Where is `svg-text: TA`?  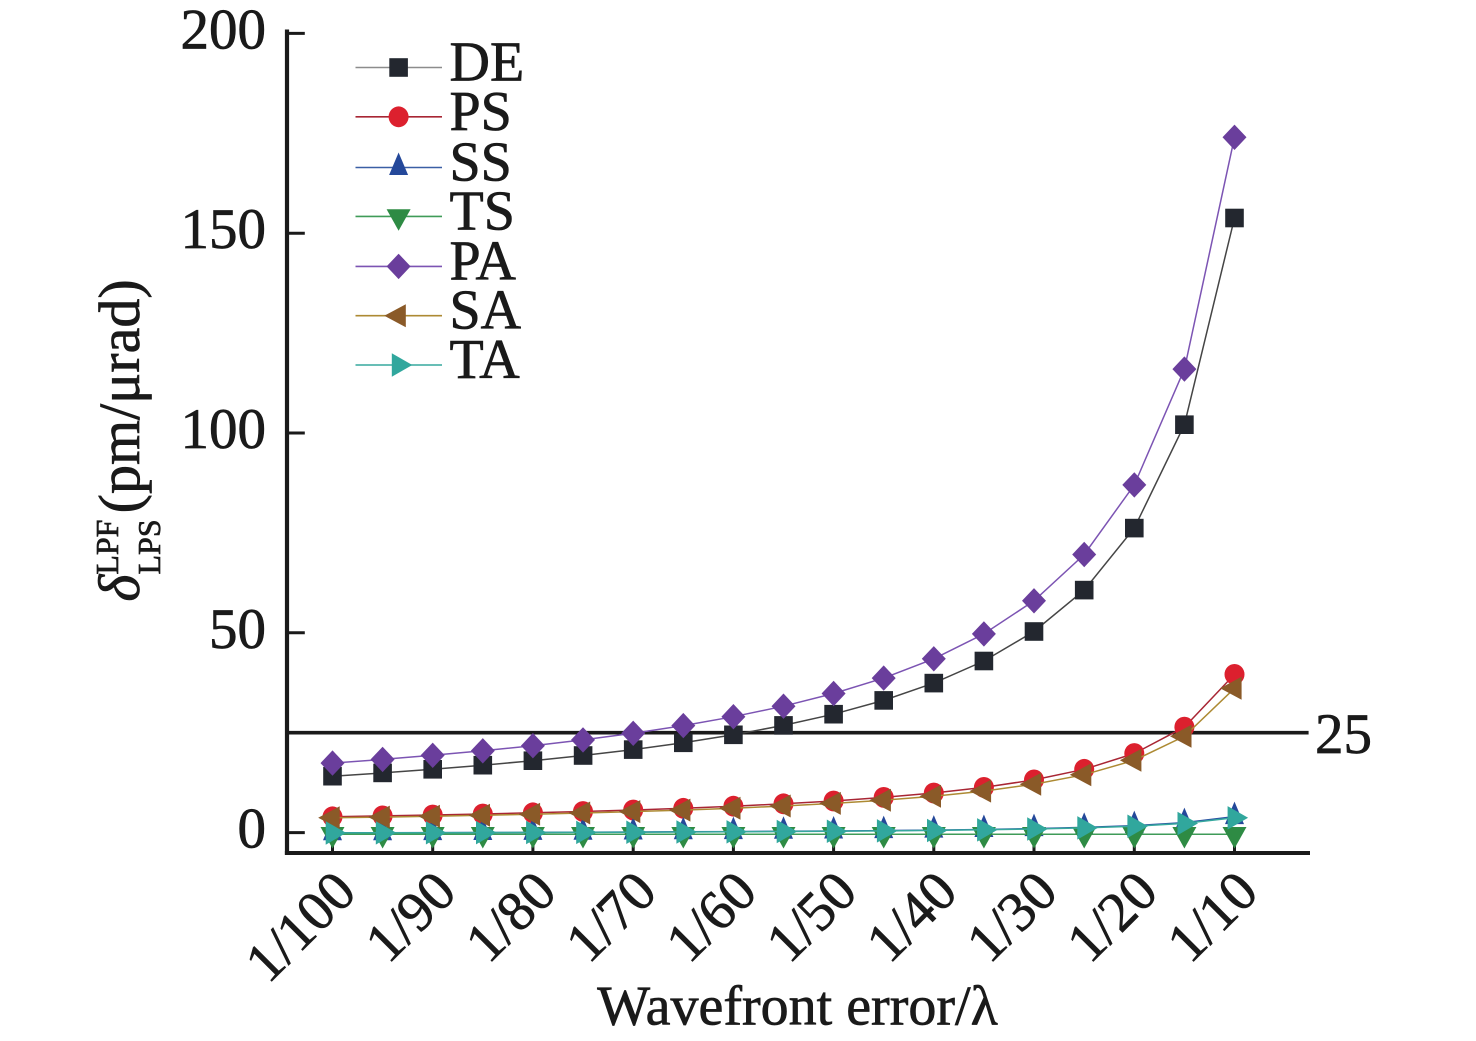
svg-text: TA is located at coordinates (485, 360).